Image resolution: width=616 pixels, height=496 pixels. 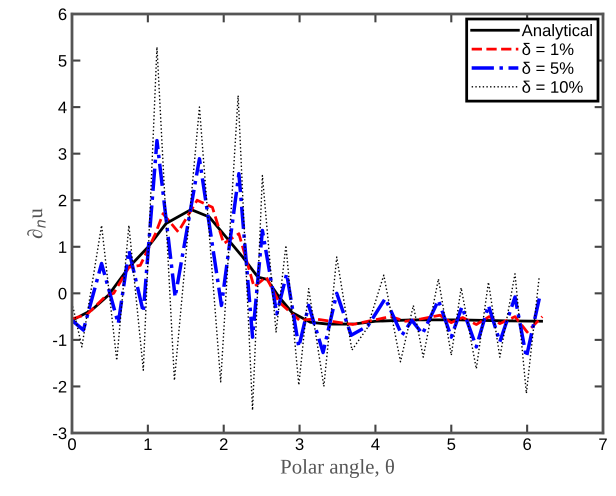 What do you see at coordinates (62, 61) in the screenshot?
I see `y-tick-label: 5` at bounding box center [62, 61].